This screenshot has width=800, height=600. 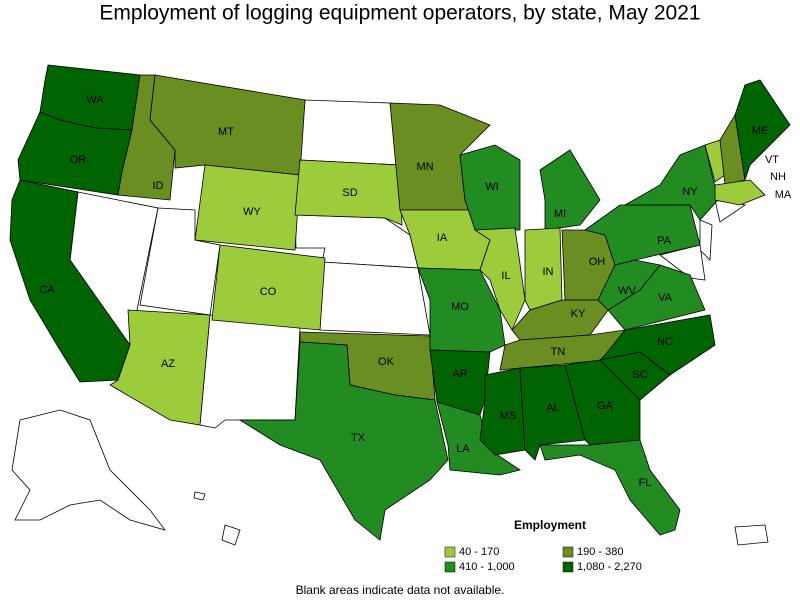 What do you see at coordinates (560, 214) in the screenshot?
I see `state-label: MI` at bounding box center [560, 214].